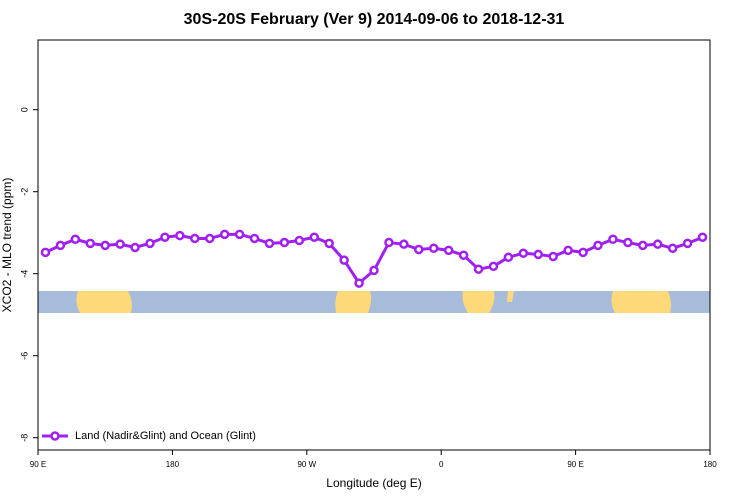 The image size is (750, 500). Describe the element at coordinates (24, 438) in the screenshot. I see `y-tick-label: -8` at that location.